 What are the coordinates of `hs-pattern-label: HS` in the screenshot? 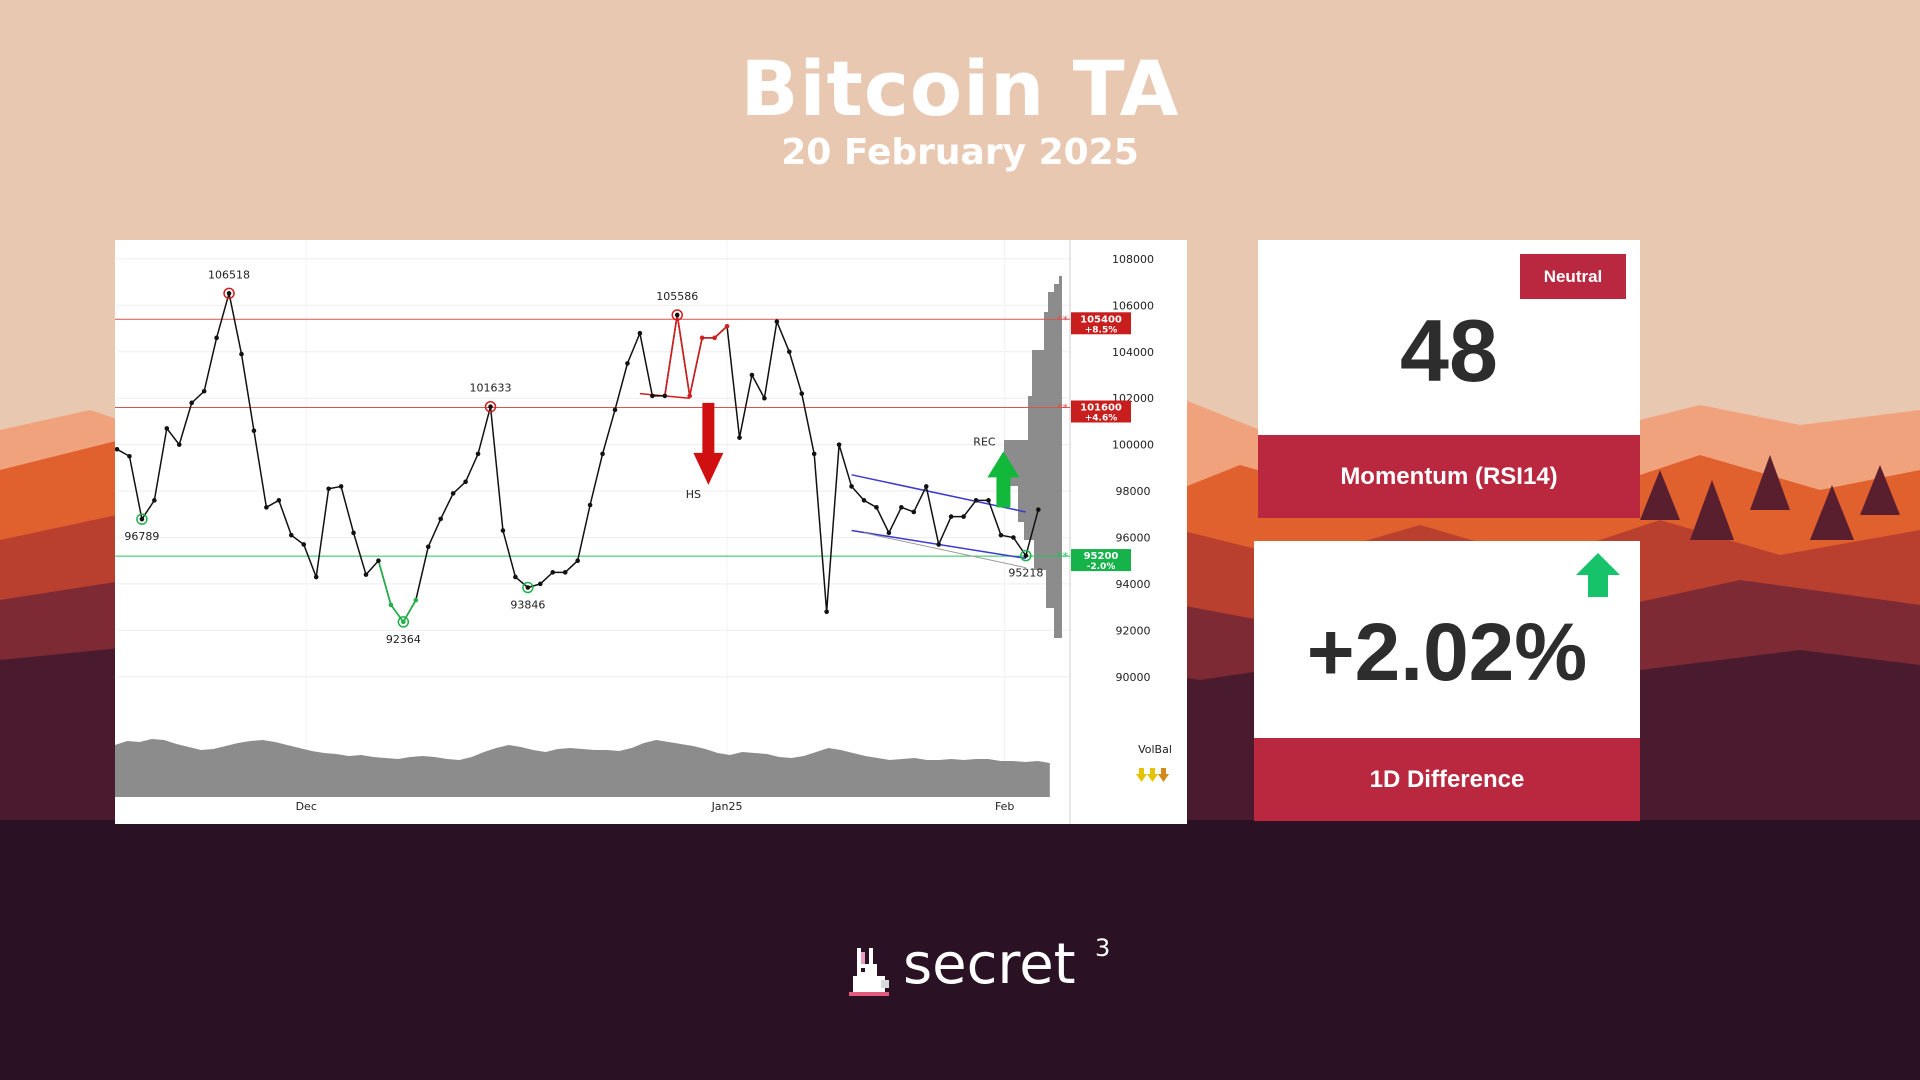 It's located at (693, 494).